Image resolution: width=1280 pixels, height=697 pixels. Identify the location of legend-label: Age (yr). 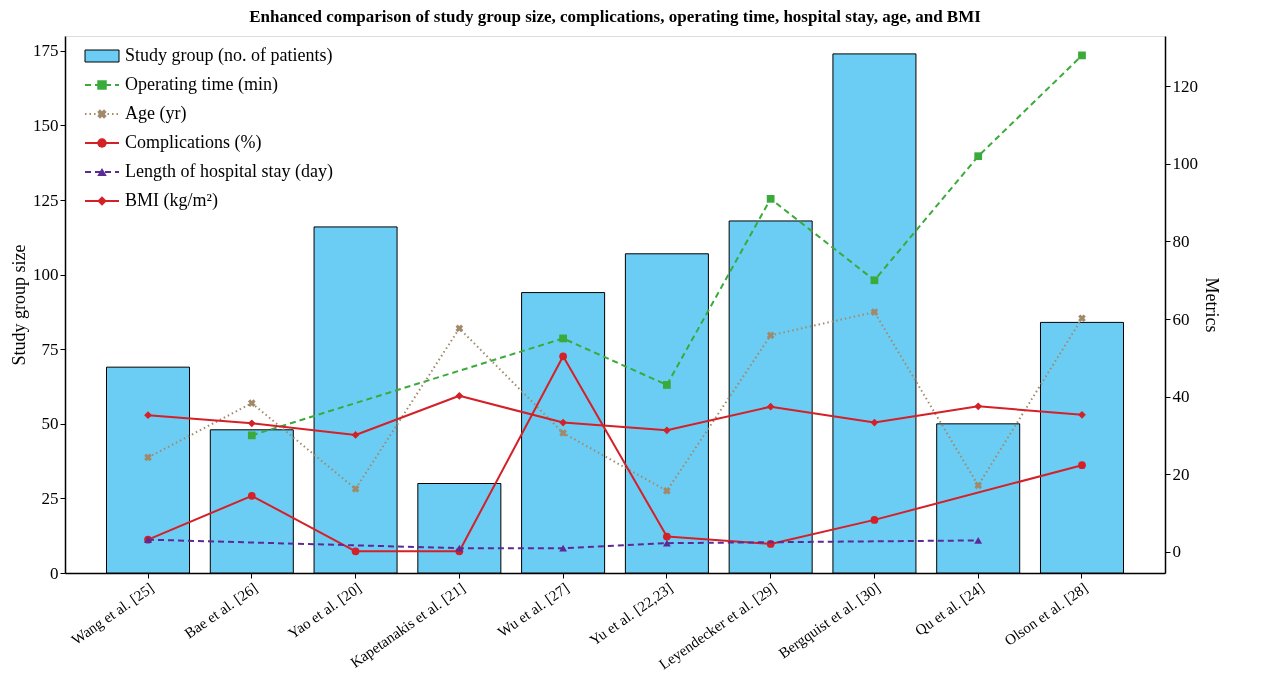
(156, 113).